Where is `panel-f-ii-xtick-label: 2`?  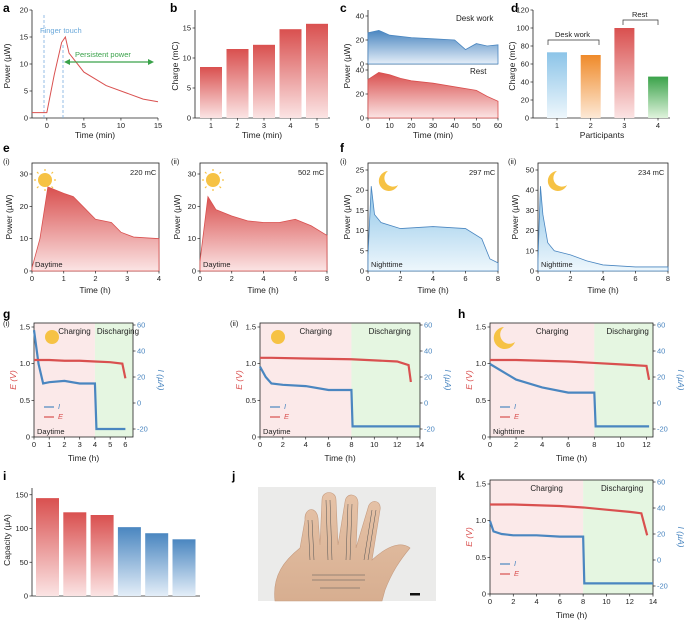 panel-f-ii-xtick-label: 2 is located at coordinates (570, 278).